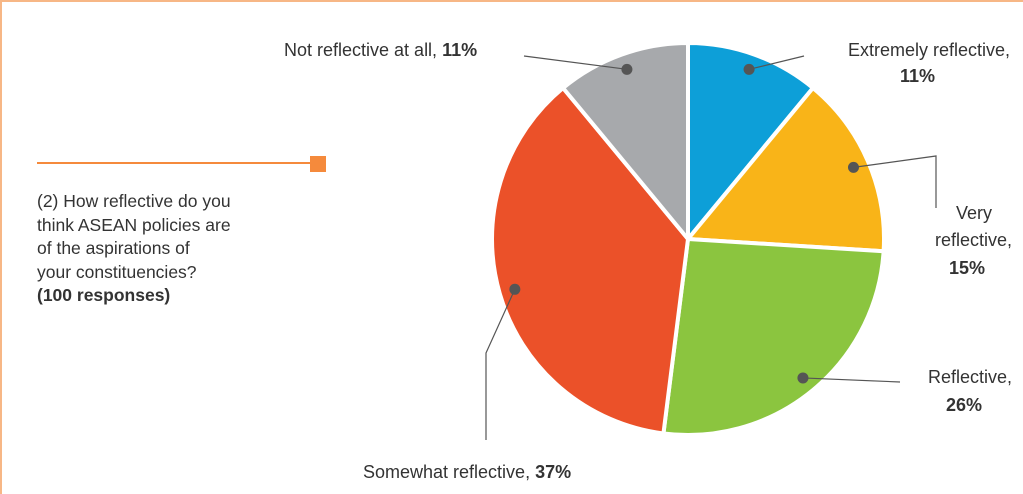 The height and width of the screenshot is (494, 1023). Describe the element at coordinates (590, 260) in the screenshot. I see `pie-slice-somewhat-reflective` at that location.